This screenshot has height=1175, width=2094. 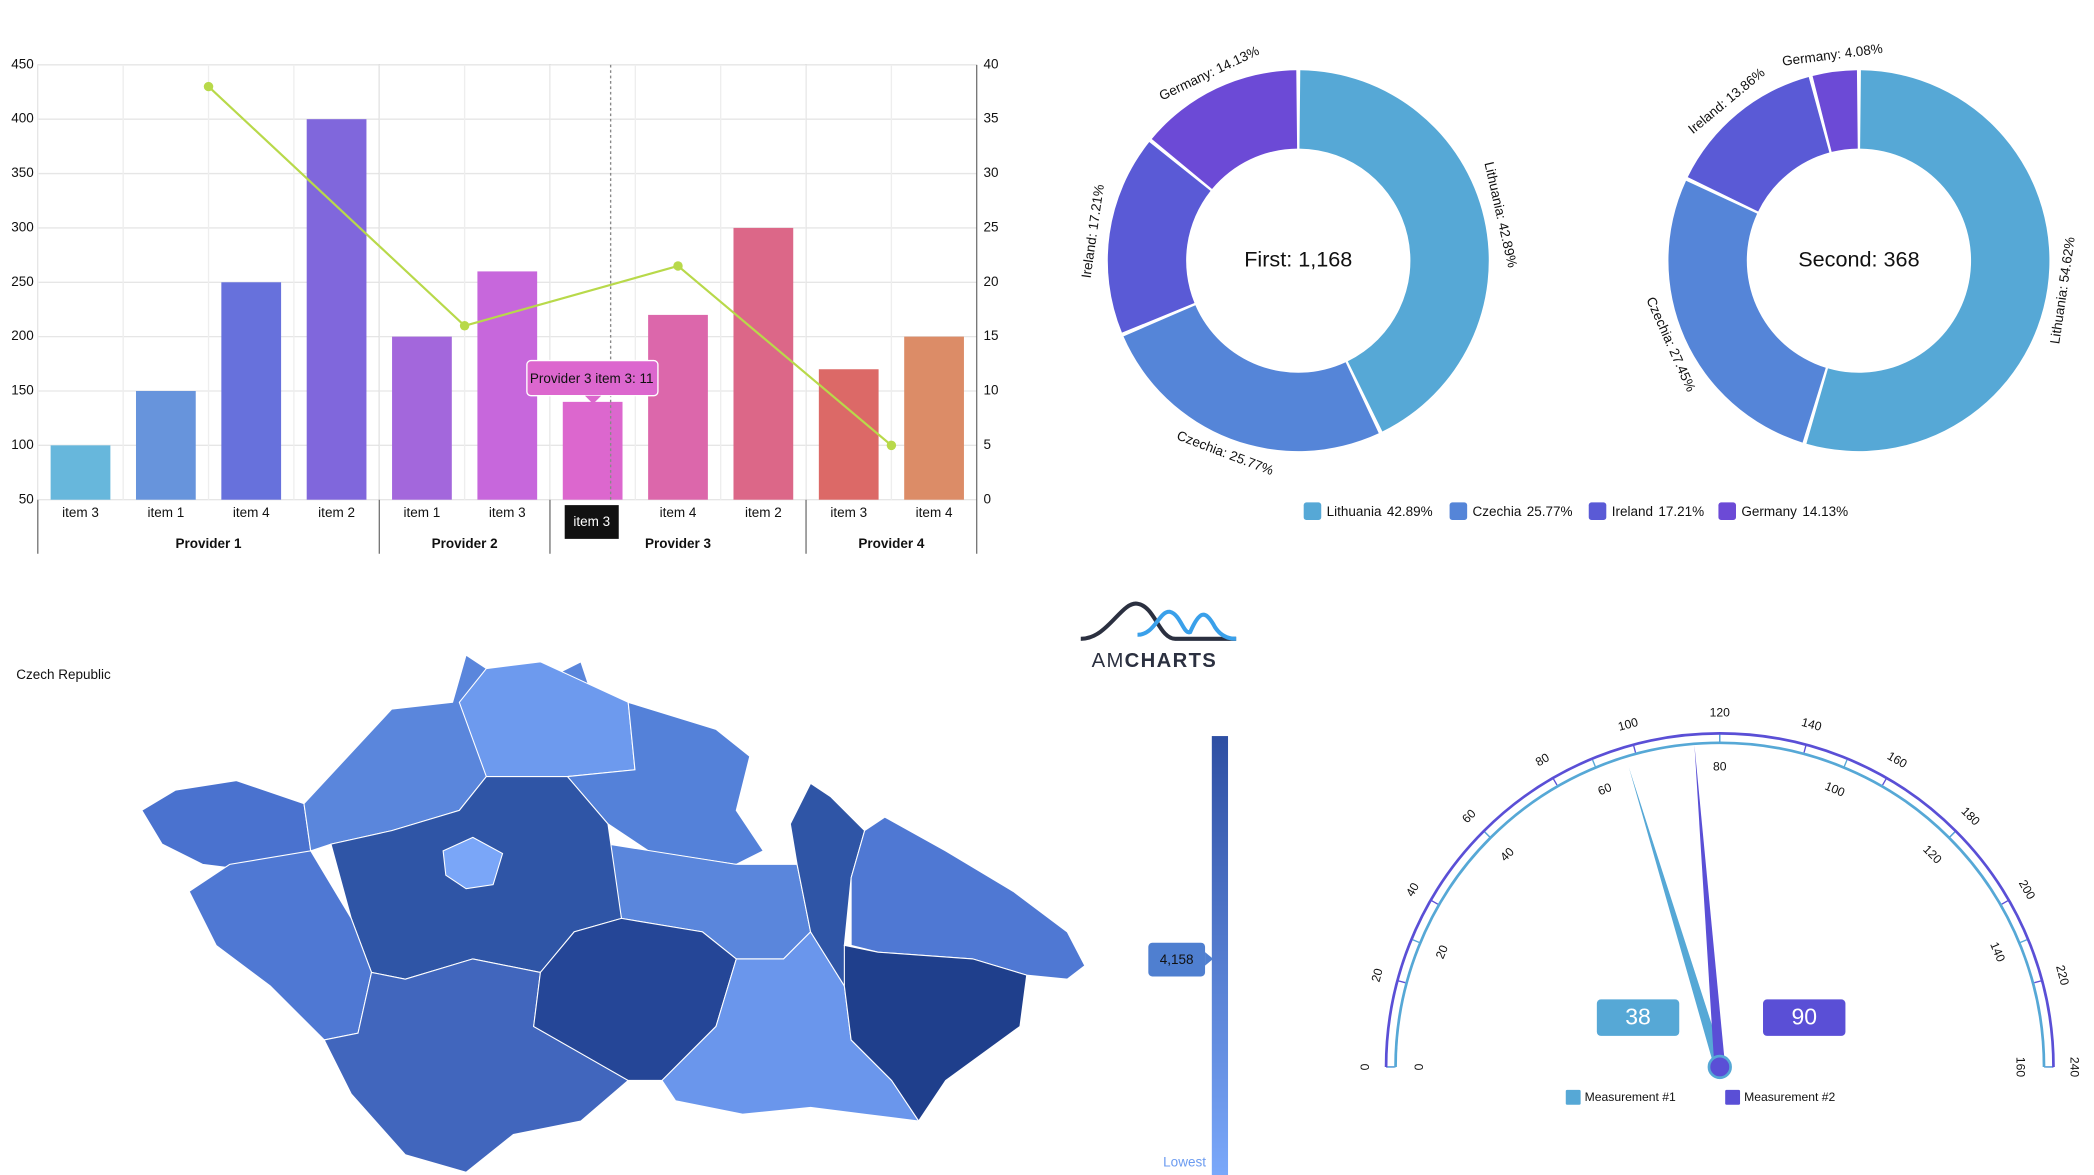 I want to click on tooltip-pointer, so click(x=593, y=399).